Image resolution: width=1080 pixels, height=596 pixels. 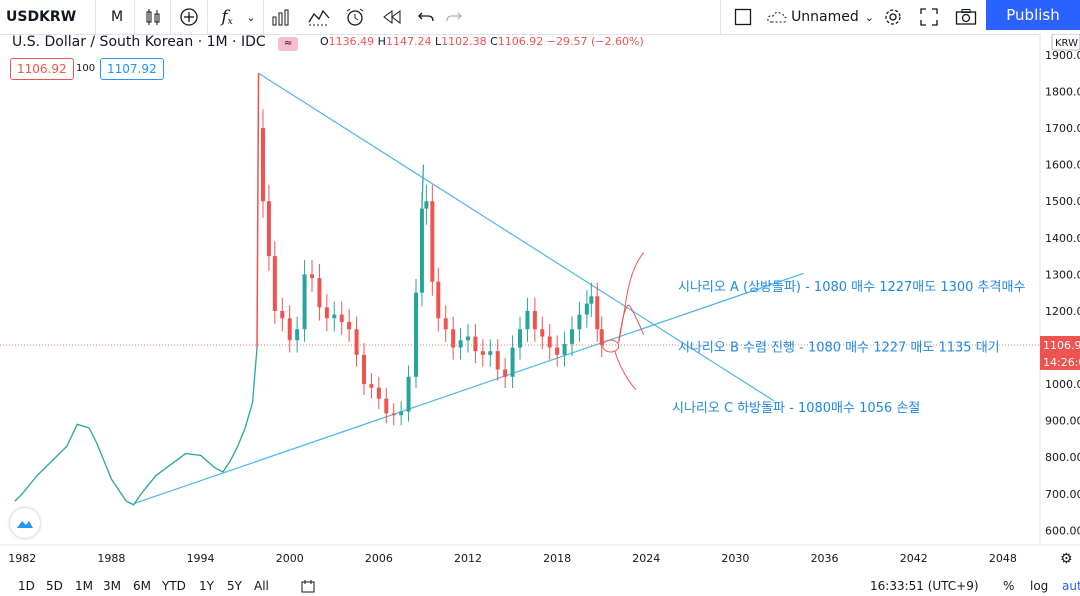 What do you see at coordinates (1062, 92) in the screenshot?
I see `y-tick-label: 1800.00` at bounding box center [1062, 92].